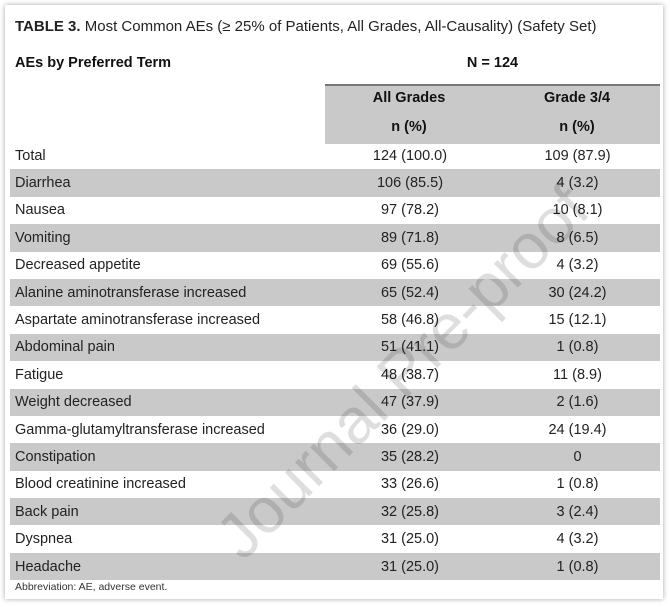 Image resolution: width=670 pixels, height=607 pixels. What do you see at coordinates (410, 484) in the screenshot?
I see `all-grades-cell: 33 (26.6)` at bounding box center [410, 484].